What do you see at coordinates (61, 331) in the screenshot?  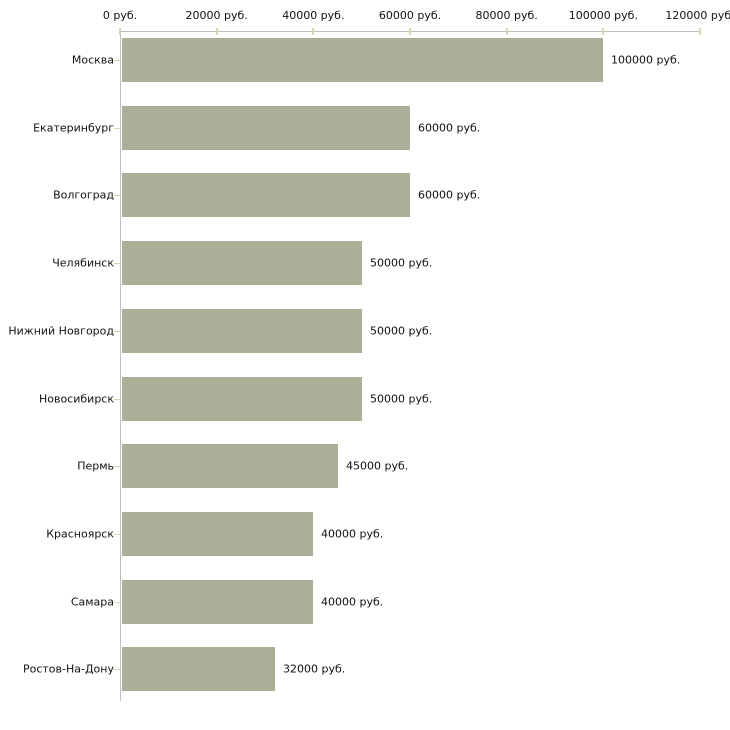 I see `category-label: Нижний Новгород` at bounding box center [61, 331].